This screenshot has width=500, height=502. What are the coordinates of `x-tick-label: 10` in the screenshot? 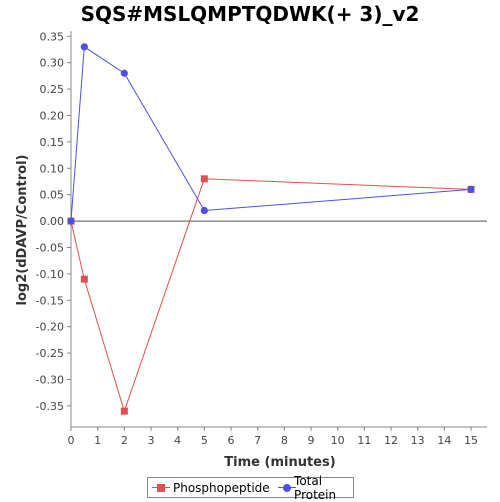 It's located at (338, 440).